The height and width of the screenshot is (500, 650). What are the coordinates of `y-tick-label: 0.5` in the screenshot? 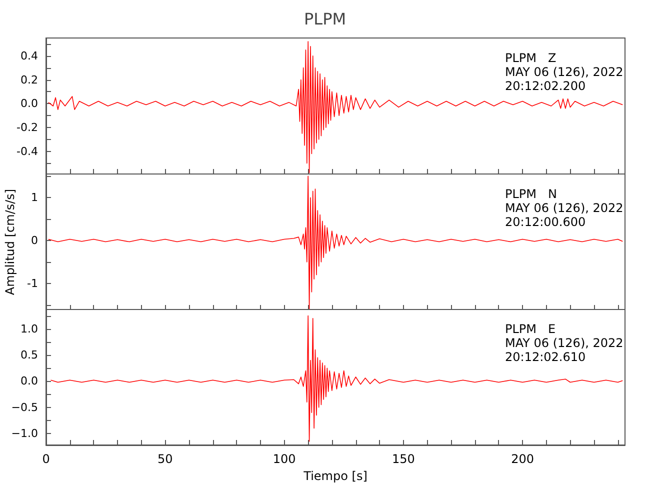 It's located at (29, 355).